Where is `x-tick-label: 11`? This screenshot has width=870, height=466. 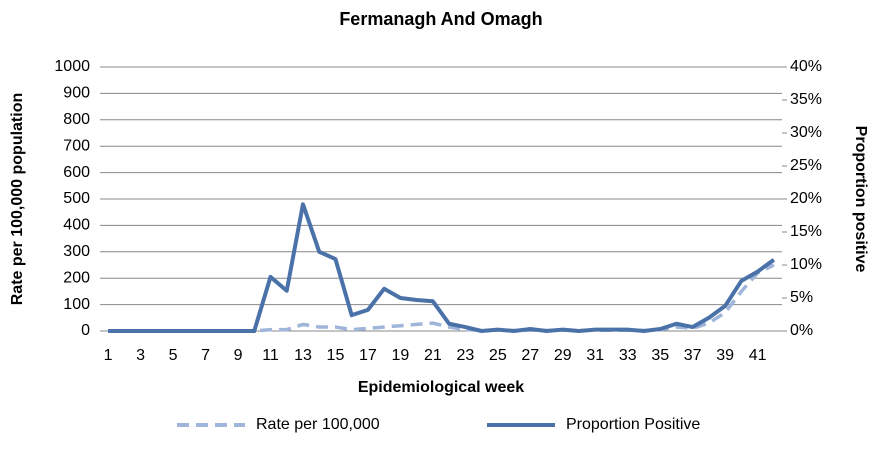
x-tick-label: 11 is located at coordinates (270, 355).